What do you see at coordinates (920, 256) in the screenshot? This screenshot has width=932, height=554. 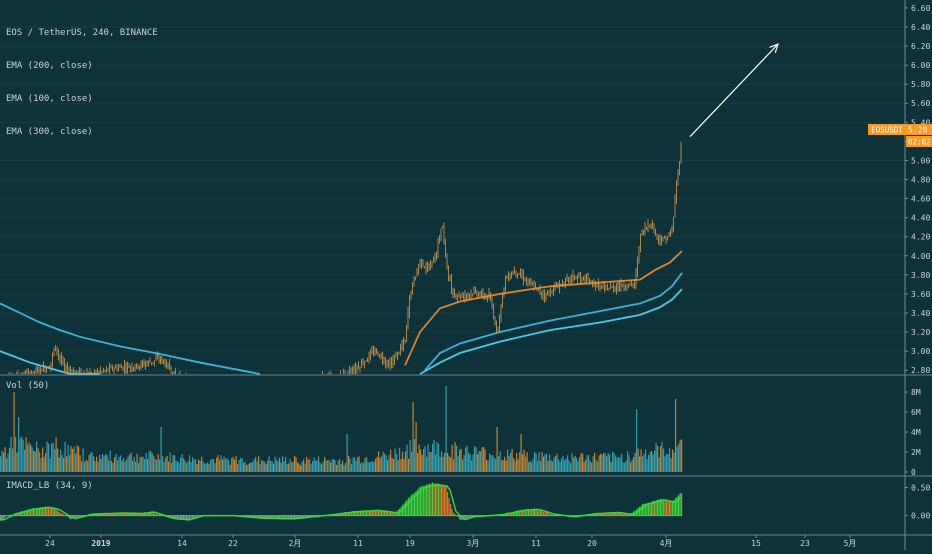 I see `price-tick-label: 4.00` at bounding box center [920, 256].